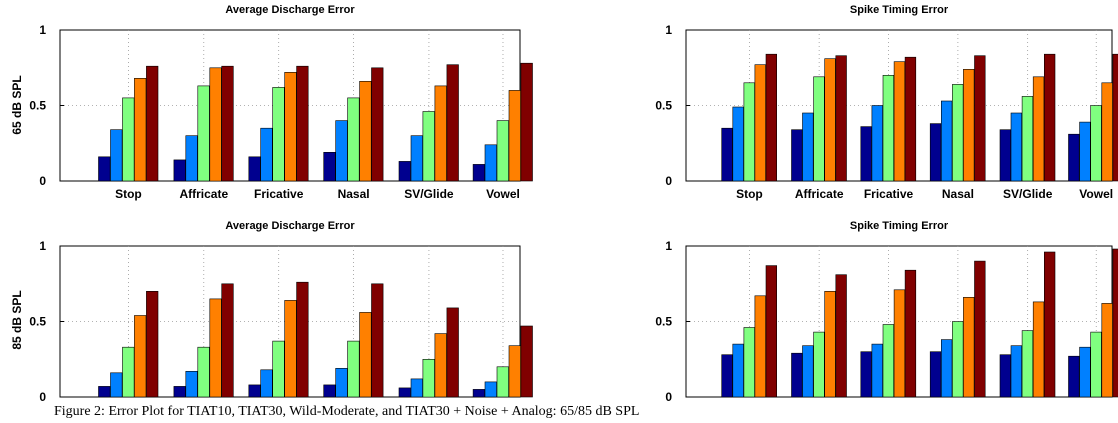 This screenshot has height=423, width=1118. Describe the element at coordinates (440, 133) in the screenshot. I see `bar-svglide-s3` at that location.